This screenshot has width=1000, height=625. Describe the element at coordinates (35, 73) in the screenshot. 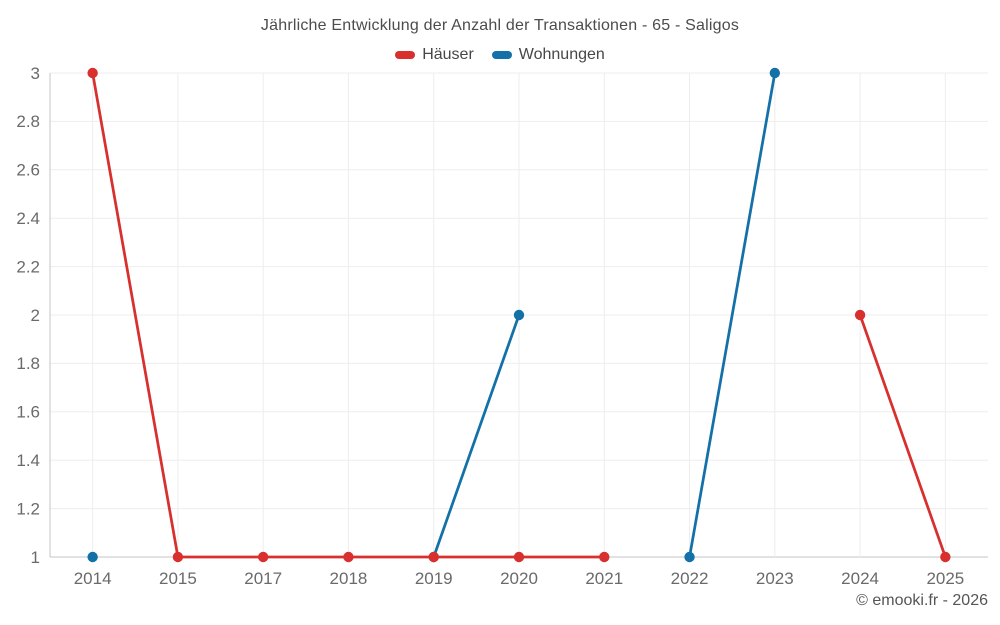

I see `y-tick-label: 3` at that location.